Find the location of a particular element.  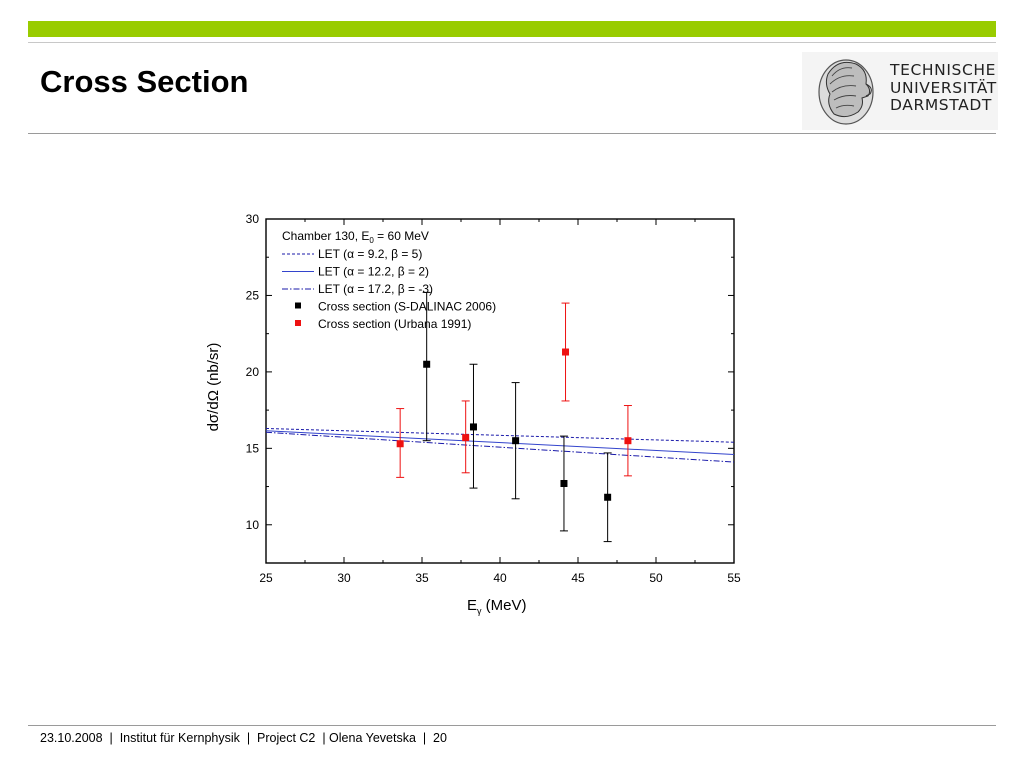

logo-line-1: TECHNISCHE is located at coordinates (943, 70).